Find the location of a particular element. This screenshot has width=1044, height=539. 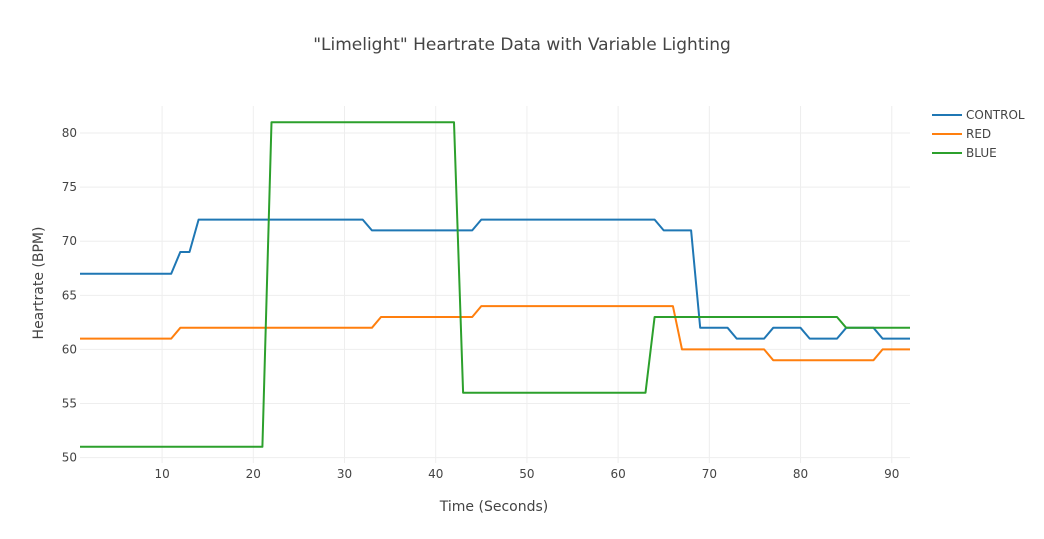

y-tick-label: 70 is located at coordinates (69, 241).